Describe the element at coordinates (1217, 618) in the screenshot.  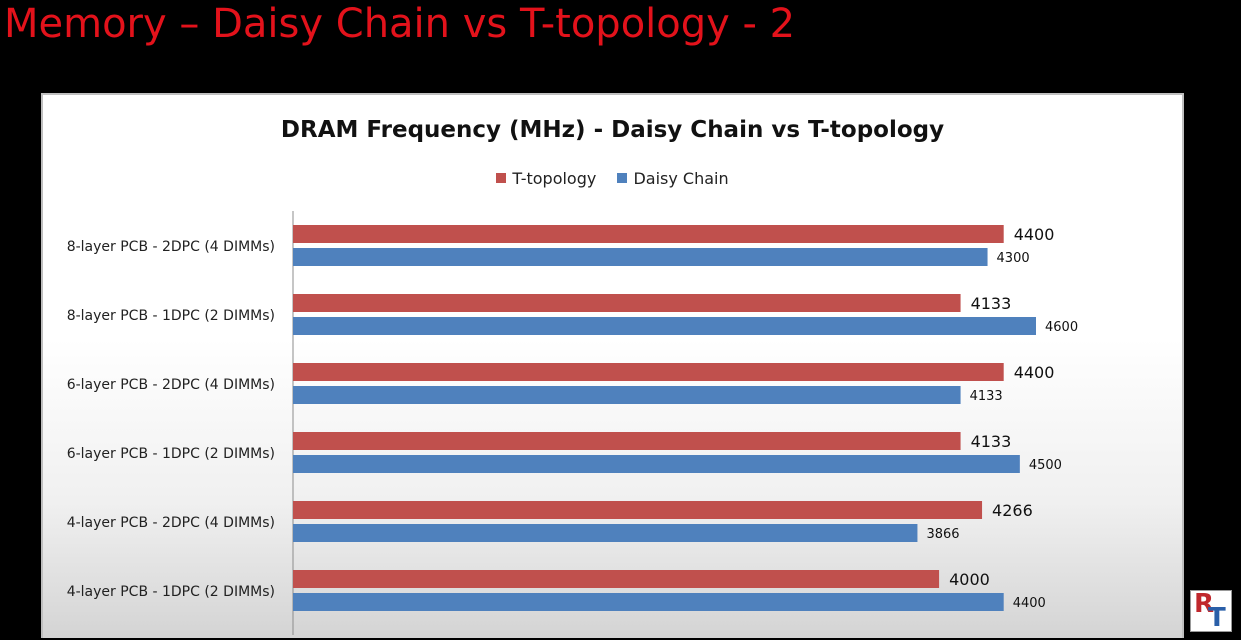
I see `logo-letter-t: T` at that location.